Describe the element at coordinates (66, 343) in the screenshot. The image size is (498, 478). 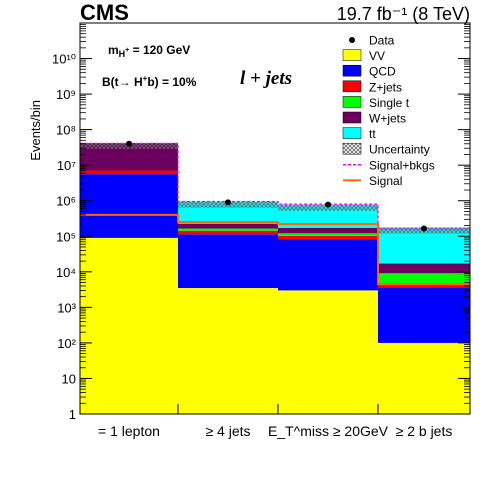
I see `y-tick-label: 10²` at that location.